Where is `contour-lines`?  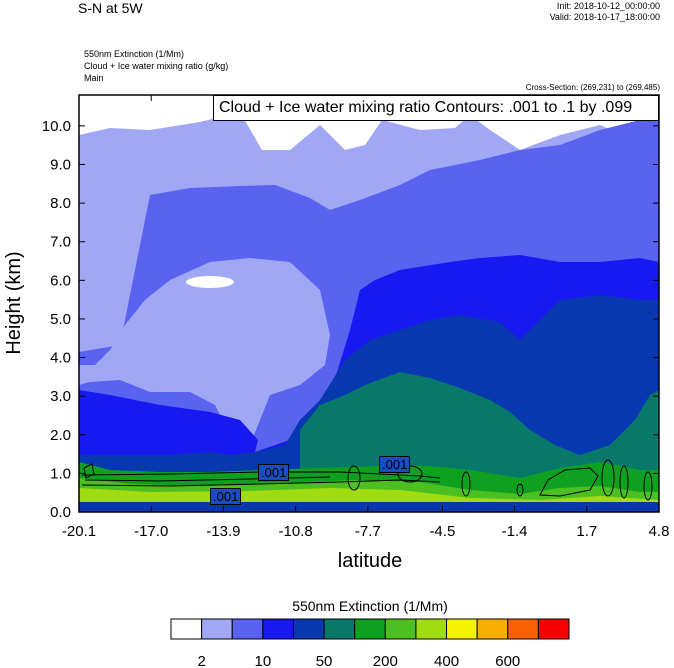
contour-lines is located at coordinates (367, 480).